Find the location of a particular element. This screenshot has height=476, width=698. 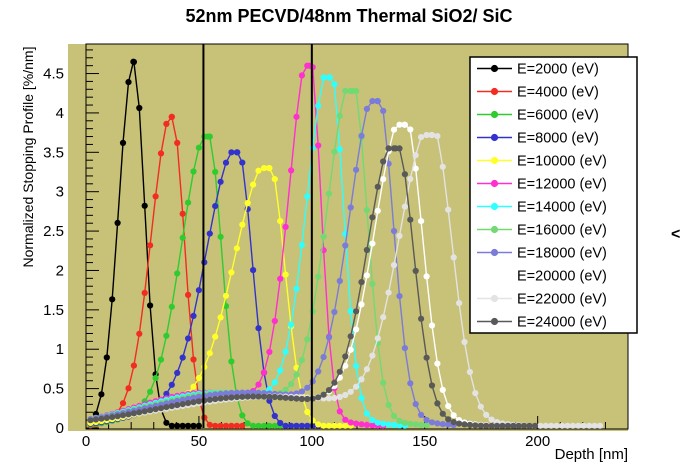

y-tick-label: 0.5 is located at coordinates (53, 389).